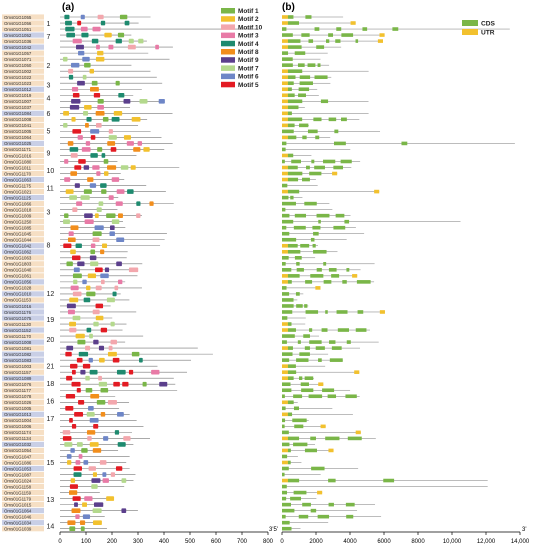  What do you see at coordinates (18, 252) in the screenshot?
I see `gene-label: Oms01G1062` at bounding box center [18, 252].